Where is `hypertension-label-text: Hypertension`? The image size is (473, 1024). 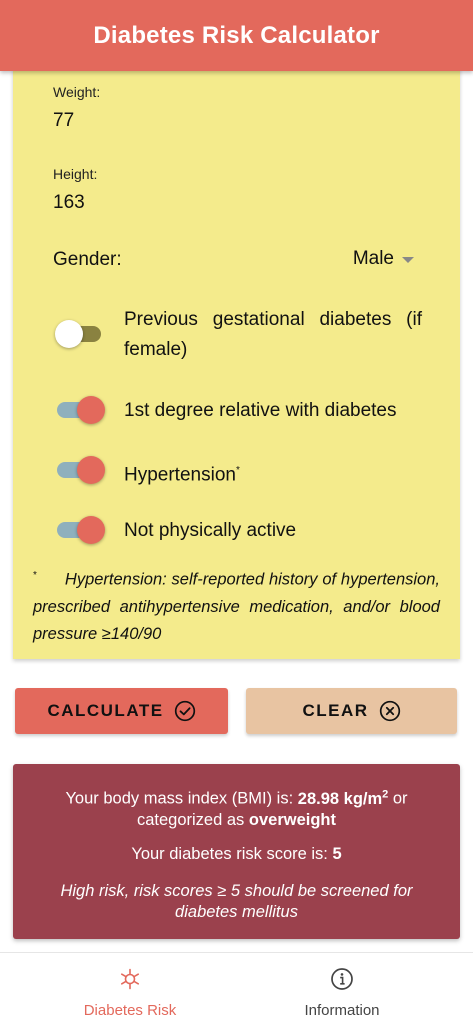 hypertension-label-text: Hypertension is located at coordinates (180, 475).